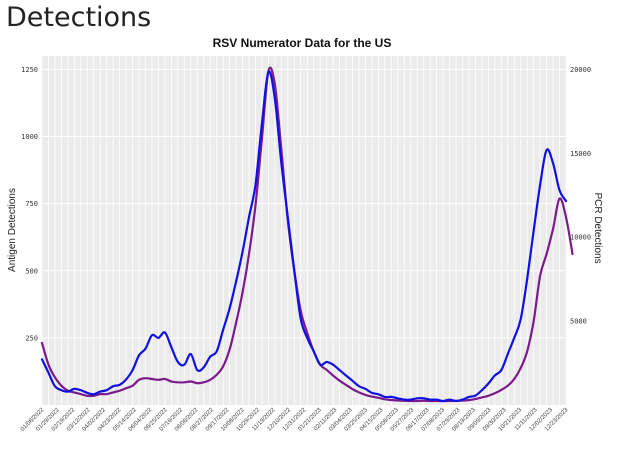 The height and width of the screenshot is (449, 624). I want to click on y-axis-ticks: 250 500 750 1000 1250, so click(29, 204).